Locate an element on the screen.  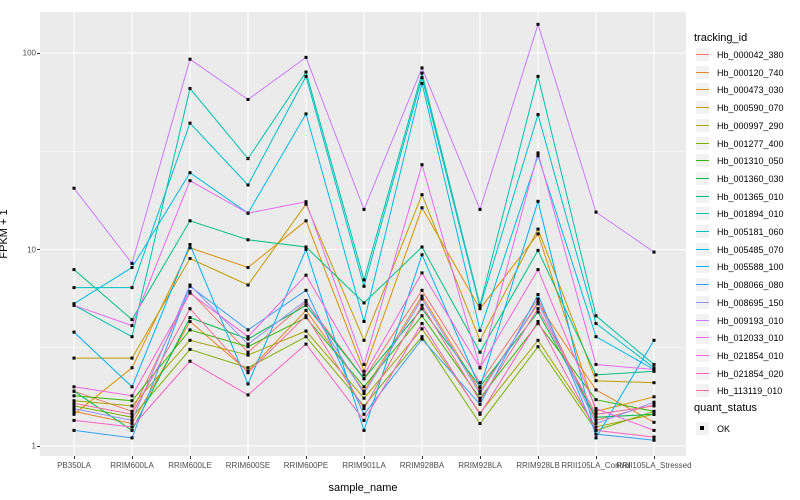
square-point-icon is located at coordinates (702, 428).